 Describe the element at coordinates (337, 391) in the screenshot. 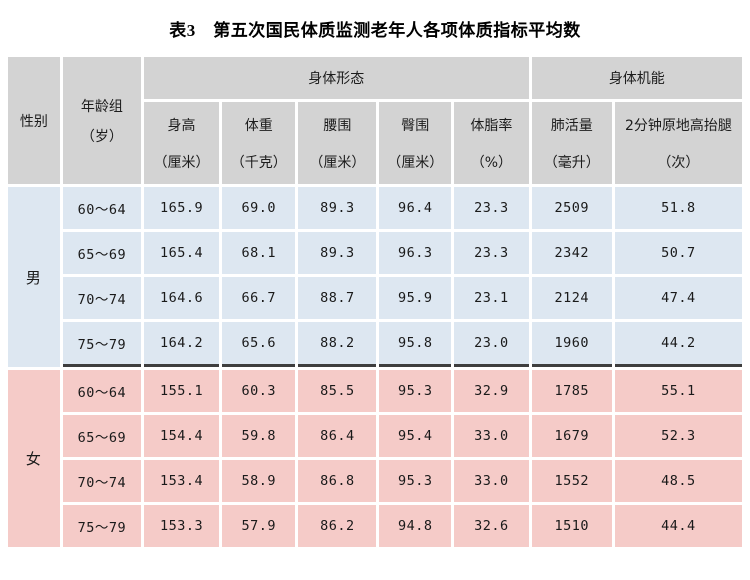

I see `data-cell: 85.5` at that location.